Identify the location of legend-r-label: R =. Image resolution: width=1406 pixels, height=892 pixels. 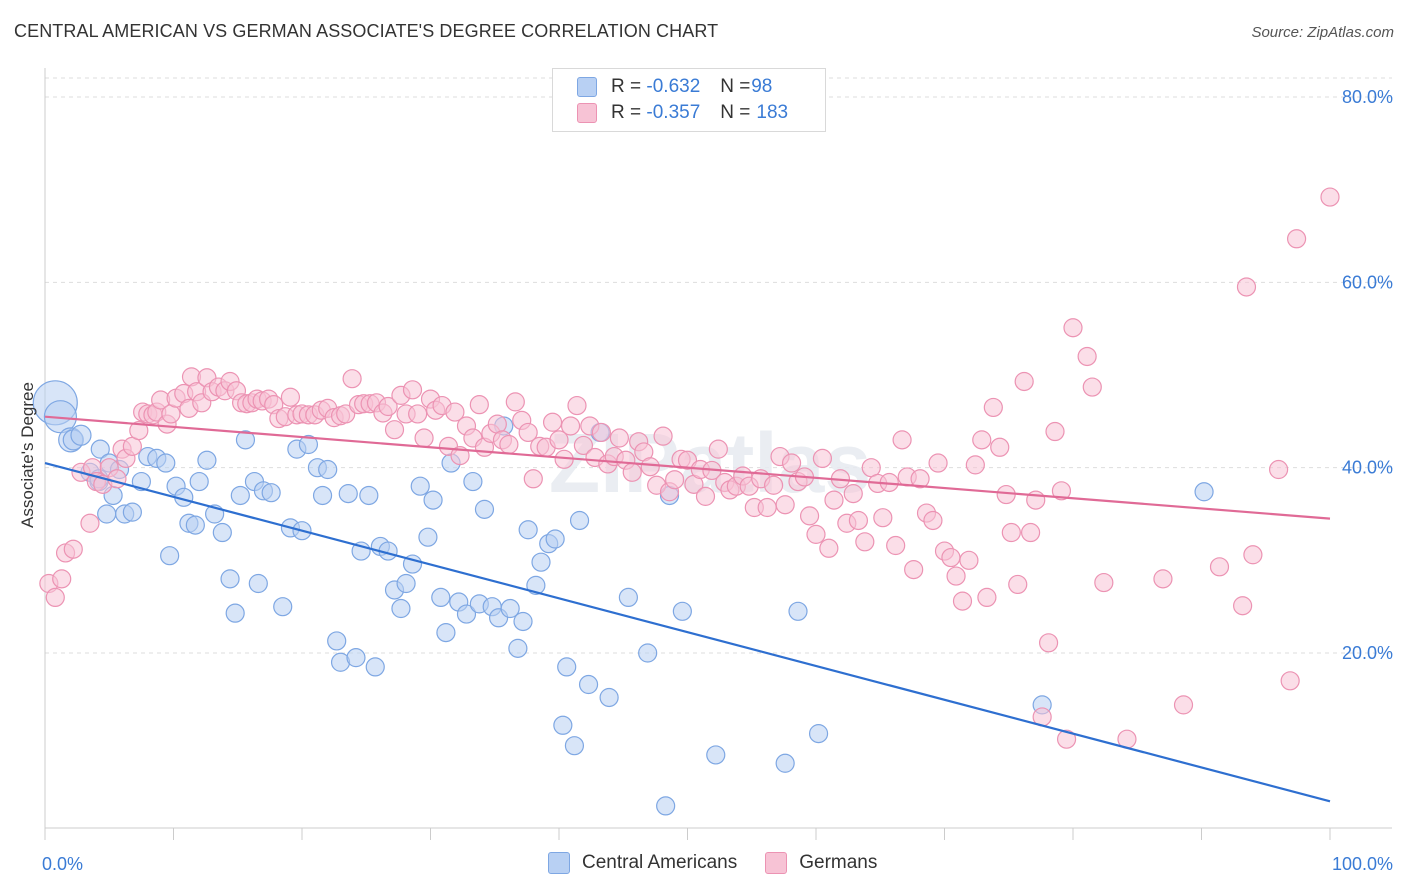
(626, 86).